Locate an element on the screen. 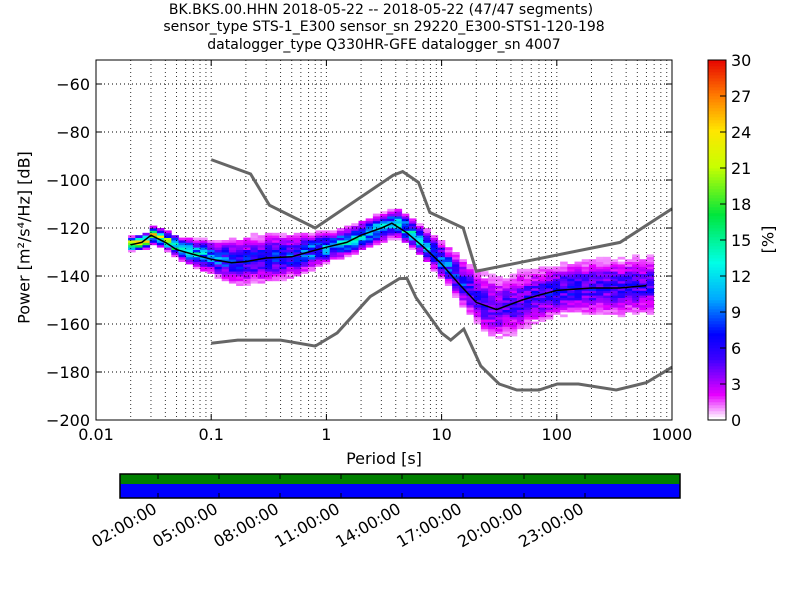 This screenshot has width=800, height=600. x-tick-label: 10 is located at coordinates (441, 434).